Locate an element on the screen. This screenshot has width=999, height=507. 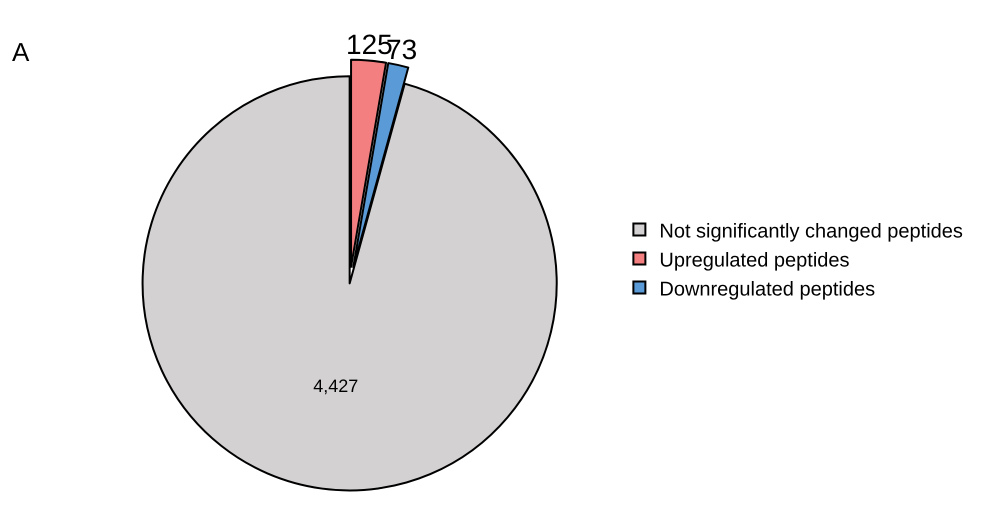
legend-label: Upregulated peptides is located at coordinates (754, 260).